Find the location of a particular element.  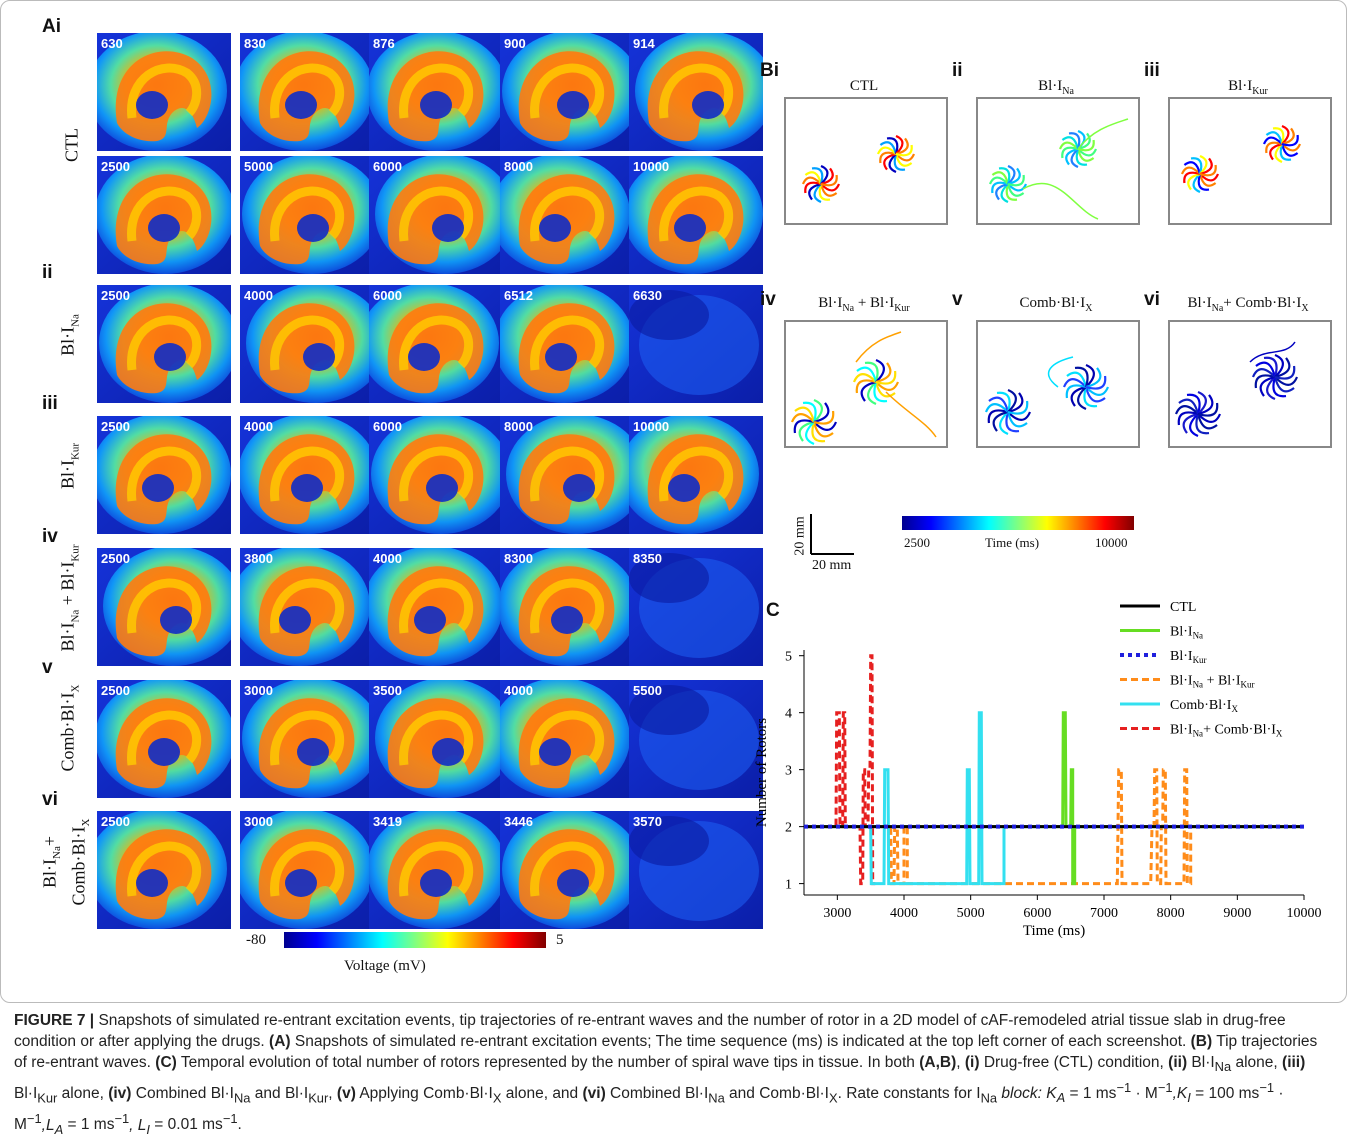

row-label-iii: iii is located at coordinates (50, 403).